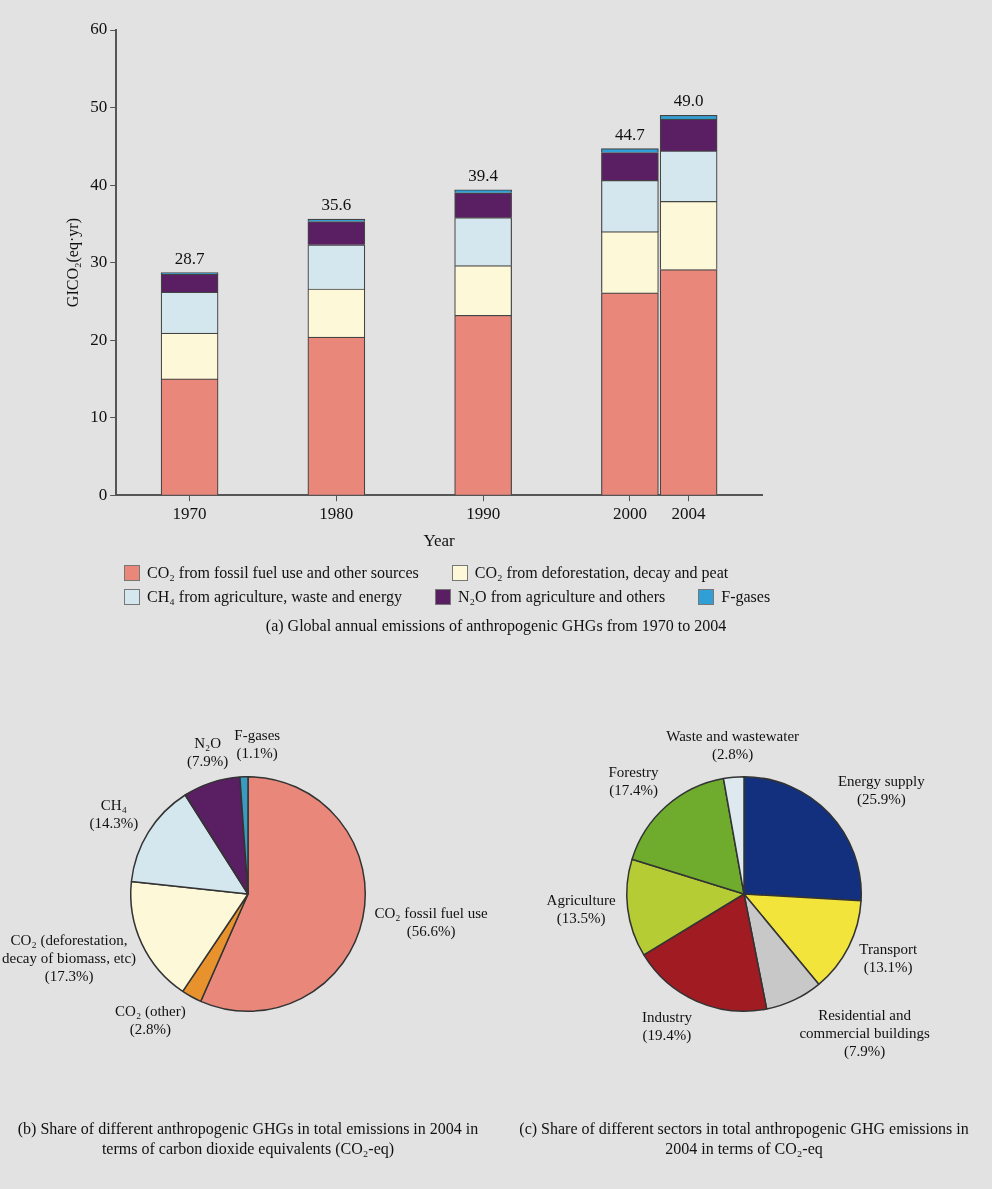  What do you see at coordinates (634, 771) in the screenshot?
I see `slice-label: Forestry` at bounding box center [634, 771].